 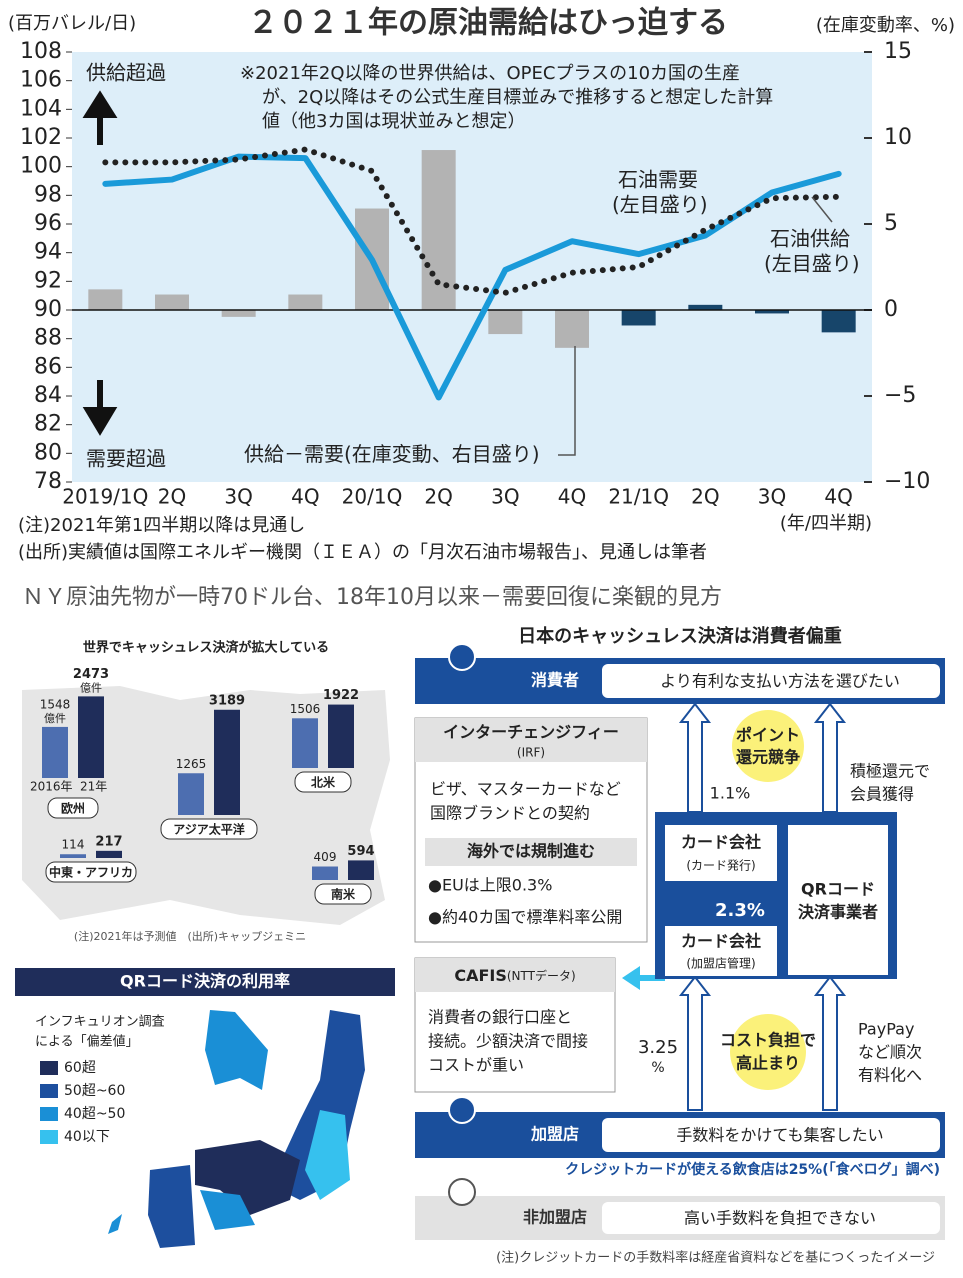 What do you see at coordinates (890, 1052) in the screenshot?
I see `paypay-text: など順次` at bounding box center [890, 1052].